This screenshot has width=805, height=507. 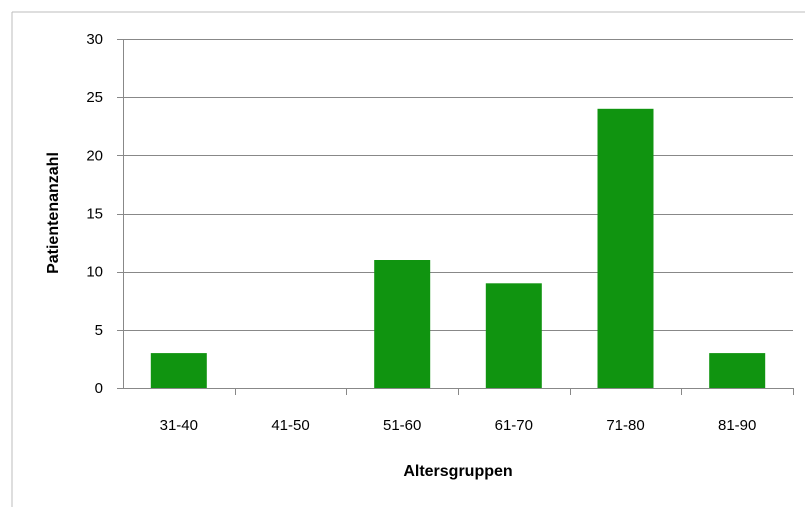 What do you see at coordinates (458, 425) in the screenshot?
I see `x-tick-labels: 31-40 41-50 51-60 61-70 71-80 81-90` at bounding box center [458, 425].